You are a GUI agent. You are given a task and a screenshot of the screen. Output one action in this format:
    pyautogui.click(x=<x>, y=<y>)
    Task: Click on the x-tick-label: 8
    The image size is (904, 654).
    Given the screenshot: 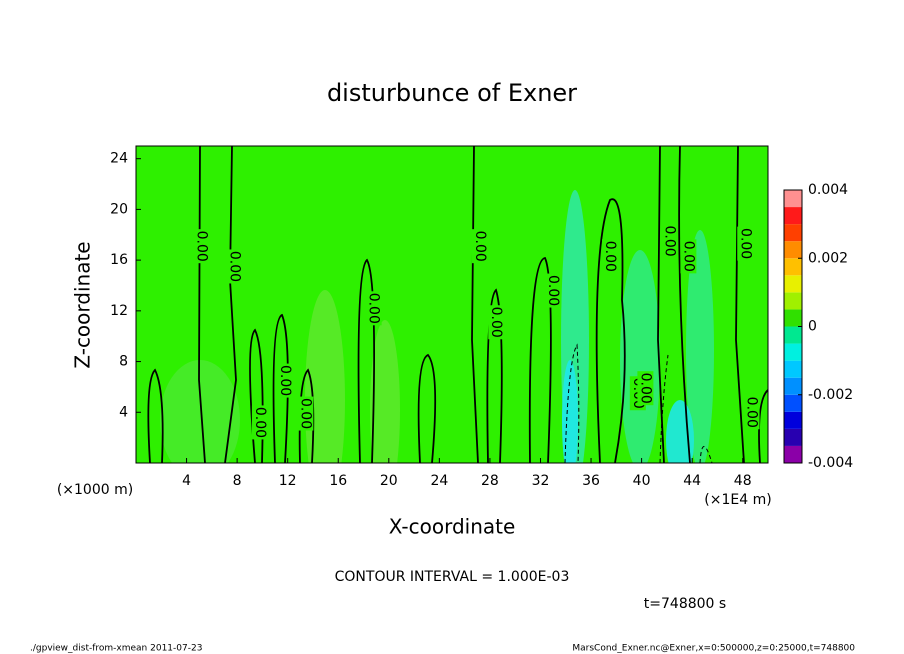 What is the action you would take?
    pyautogui.click(x=237, y=481)
    